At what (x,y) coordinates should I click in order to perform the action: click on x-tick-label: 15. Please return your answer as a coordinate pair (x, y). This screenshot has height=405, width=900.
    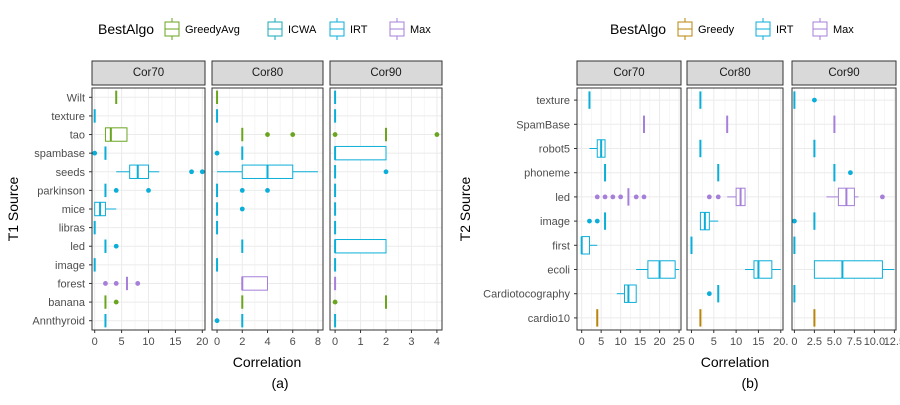
    Looking at the image, I should click on (640, 342).